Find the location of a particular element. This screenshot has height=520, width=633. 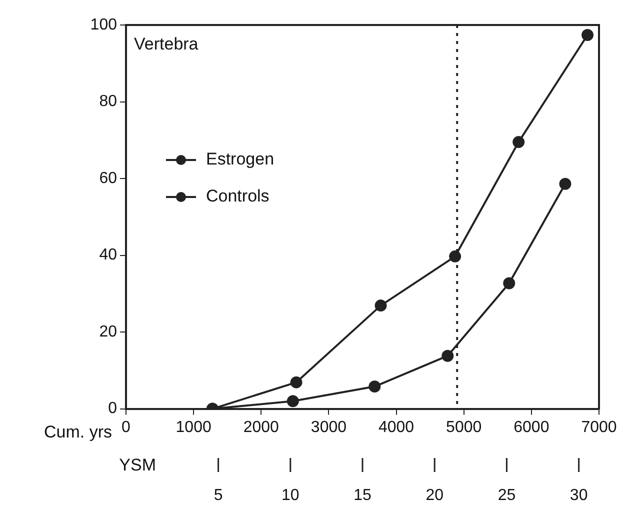

y-tick-label: 40 is located at coordinates (108, 255).